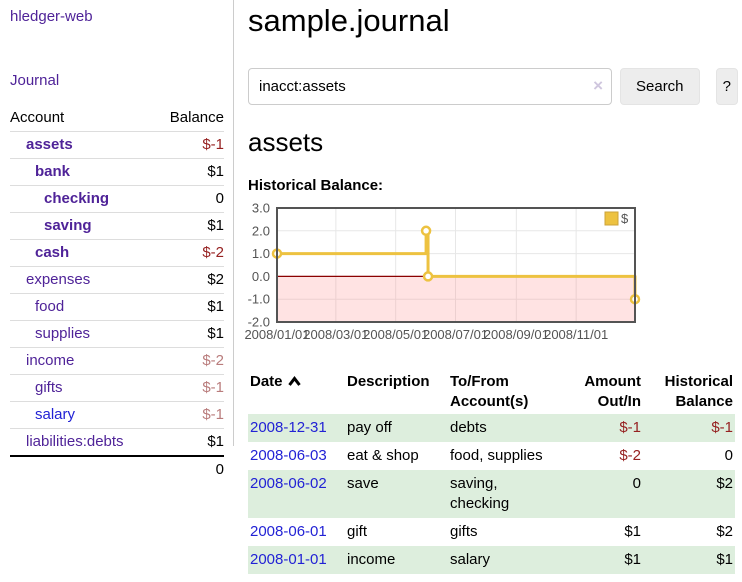 This screenshot has height=582, width=742. I want to click on register-col-accounts: To/From Account(s), so click(489, 391).